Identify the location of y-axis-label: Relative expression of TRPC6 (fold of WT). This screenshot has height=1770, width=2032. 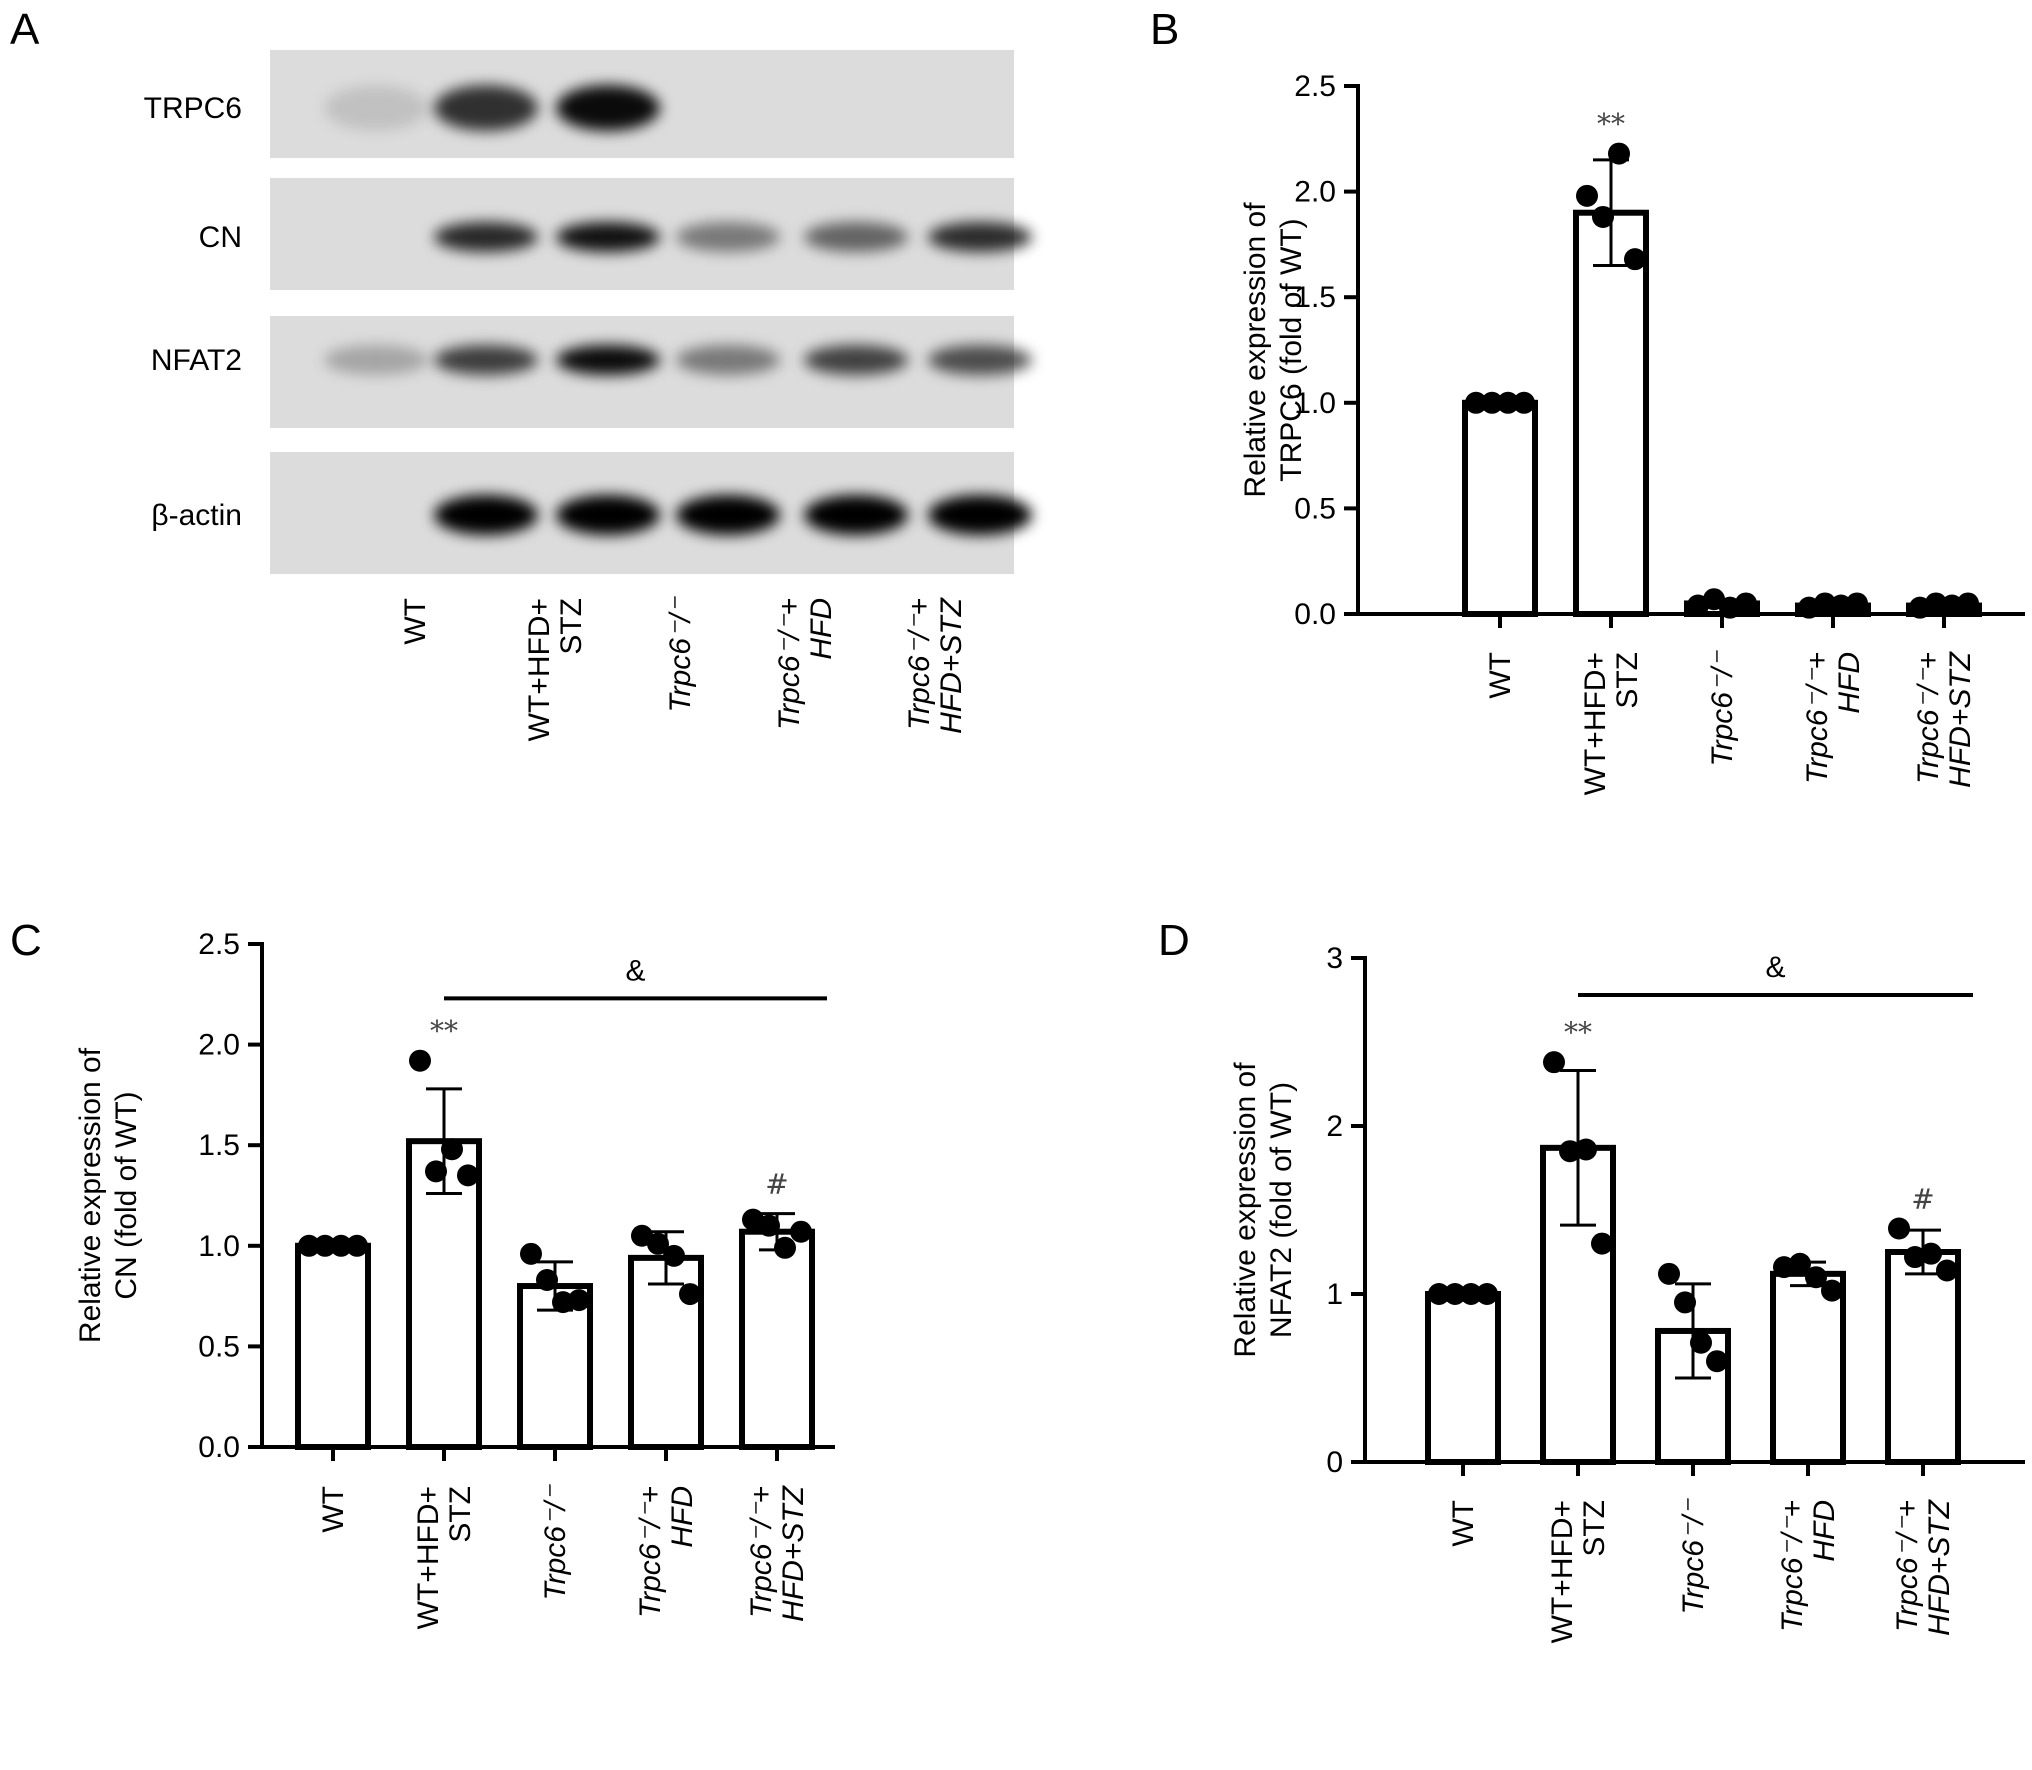
(1273, 350).